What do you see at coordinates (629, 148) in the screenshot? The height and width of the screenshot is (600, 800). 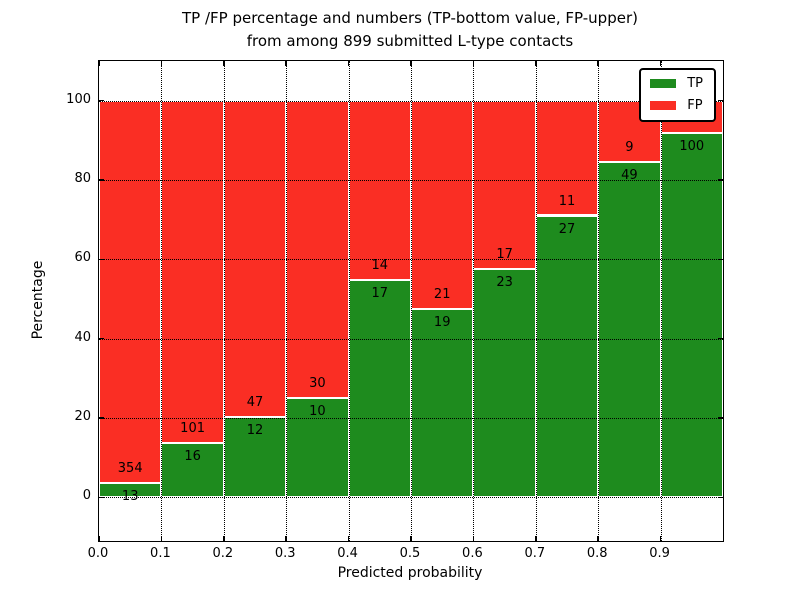 I see `fp-count-label: 9` at bounding box center [629, 148].